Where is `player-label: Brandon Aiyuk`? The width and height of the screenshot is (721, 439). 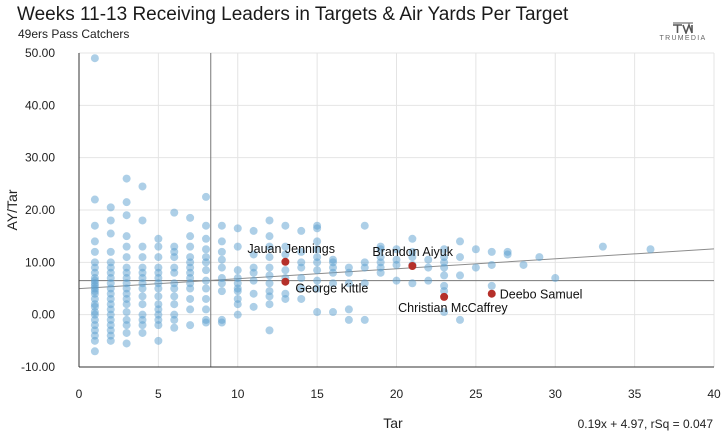 player-label: Brandon Aiyuk is located at coordinates (412, 252).